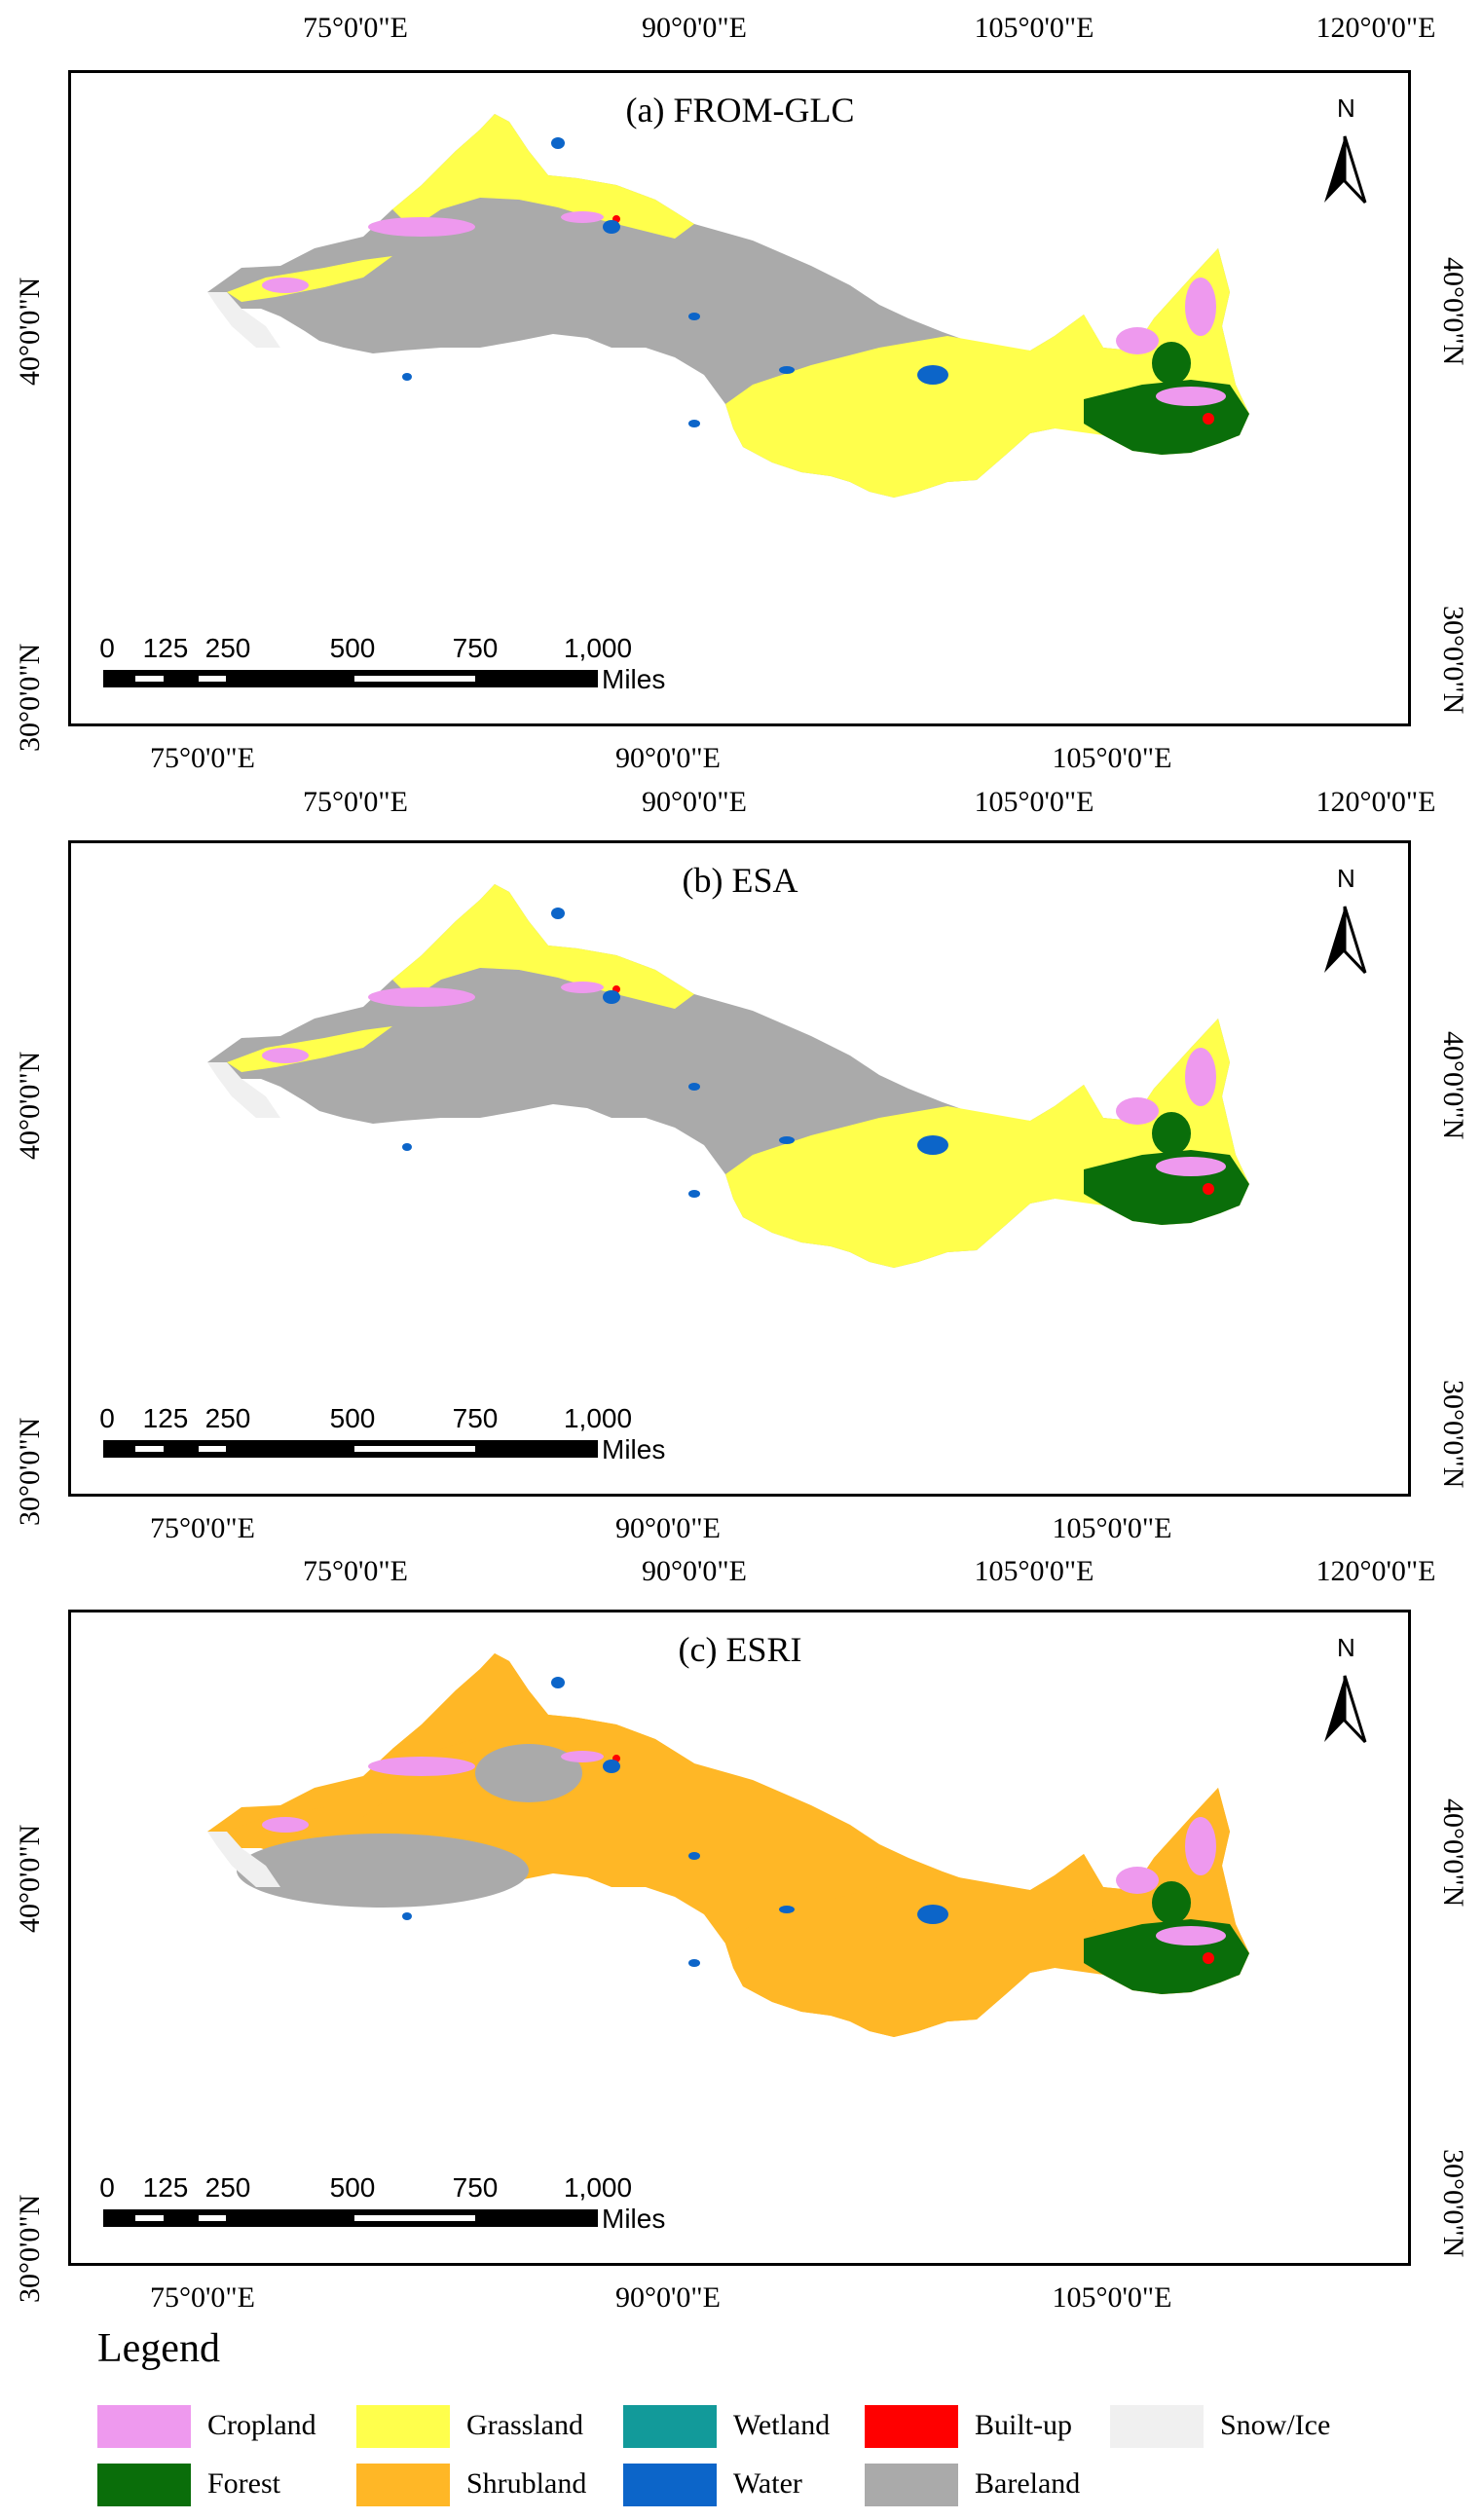 This screenshot has width=1483, height=2520. Describe the element at coordinates (668, 758) in the screenshot. I see `lon-tick-bottom: 90°0'0"E` at that location.